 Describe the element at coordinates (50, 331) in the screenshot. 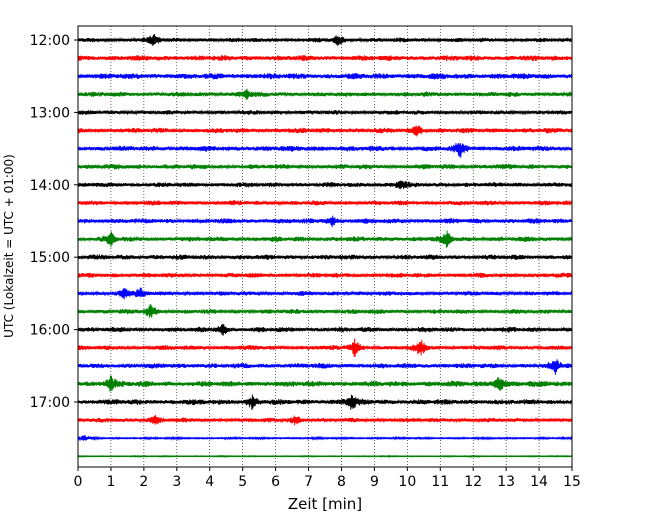

I see `y-tick-label: 16:00` at that location.